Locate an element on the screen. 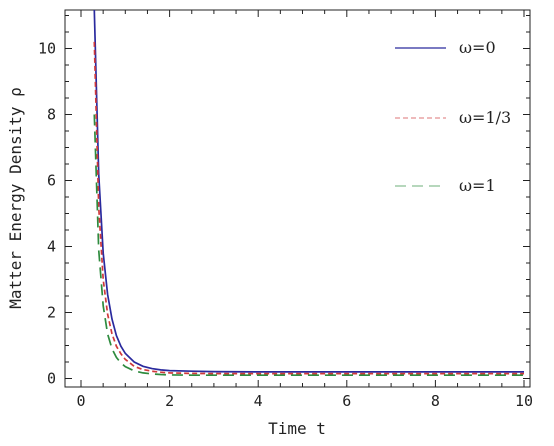 The width and height of the screenshot is (554, 446). x-tick-label: 6 is located at coordinates (346, 401).